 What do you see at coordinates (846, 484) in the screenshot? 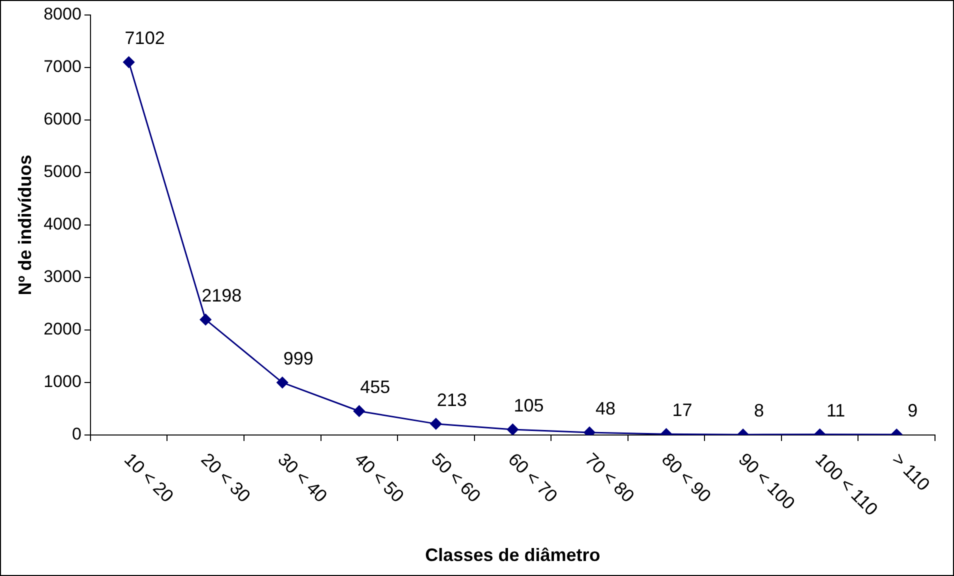
I see `x-tick-label: 100 < 110` at bounding box center [846, 484].